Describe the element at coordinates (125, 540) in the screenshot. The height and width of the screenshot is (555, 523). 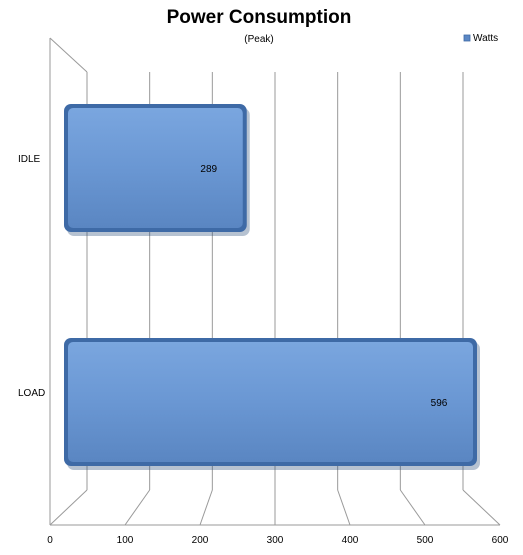
I see `x-tick-label: 100` at that location.